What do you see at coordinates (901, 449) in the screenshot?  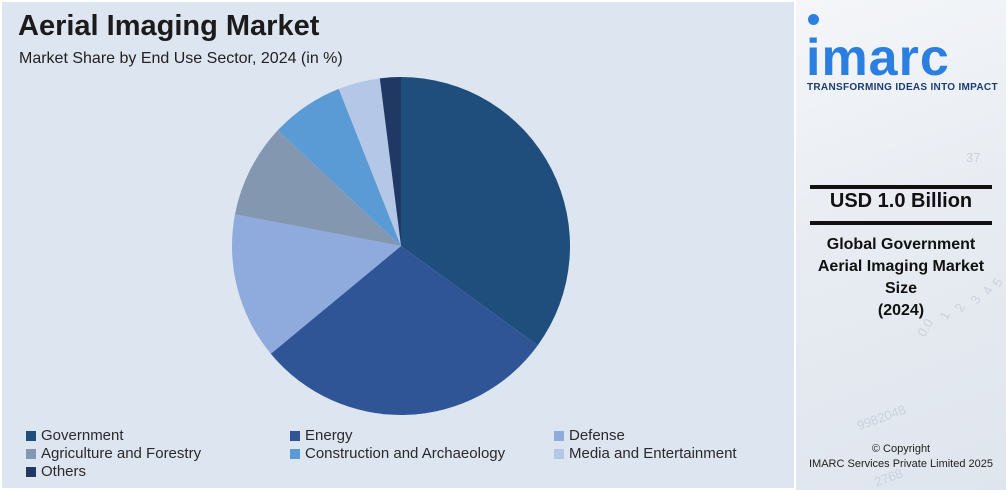 I see `copyright-line: © Copyright` at bounding box center [901, 449].